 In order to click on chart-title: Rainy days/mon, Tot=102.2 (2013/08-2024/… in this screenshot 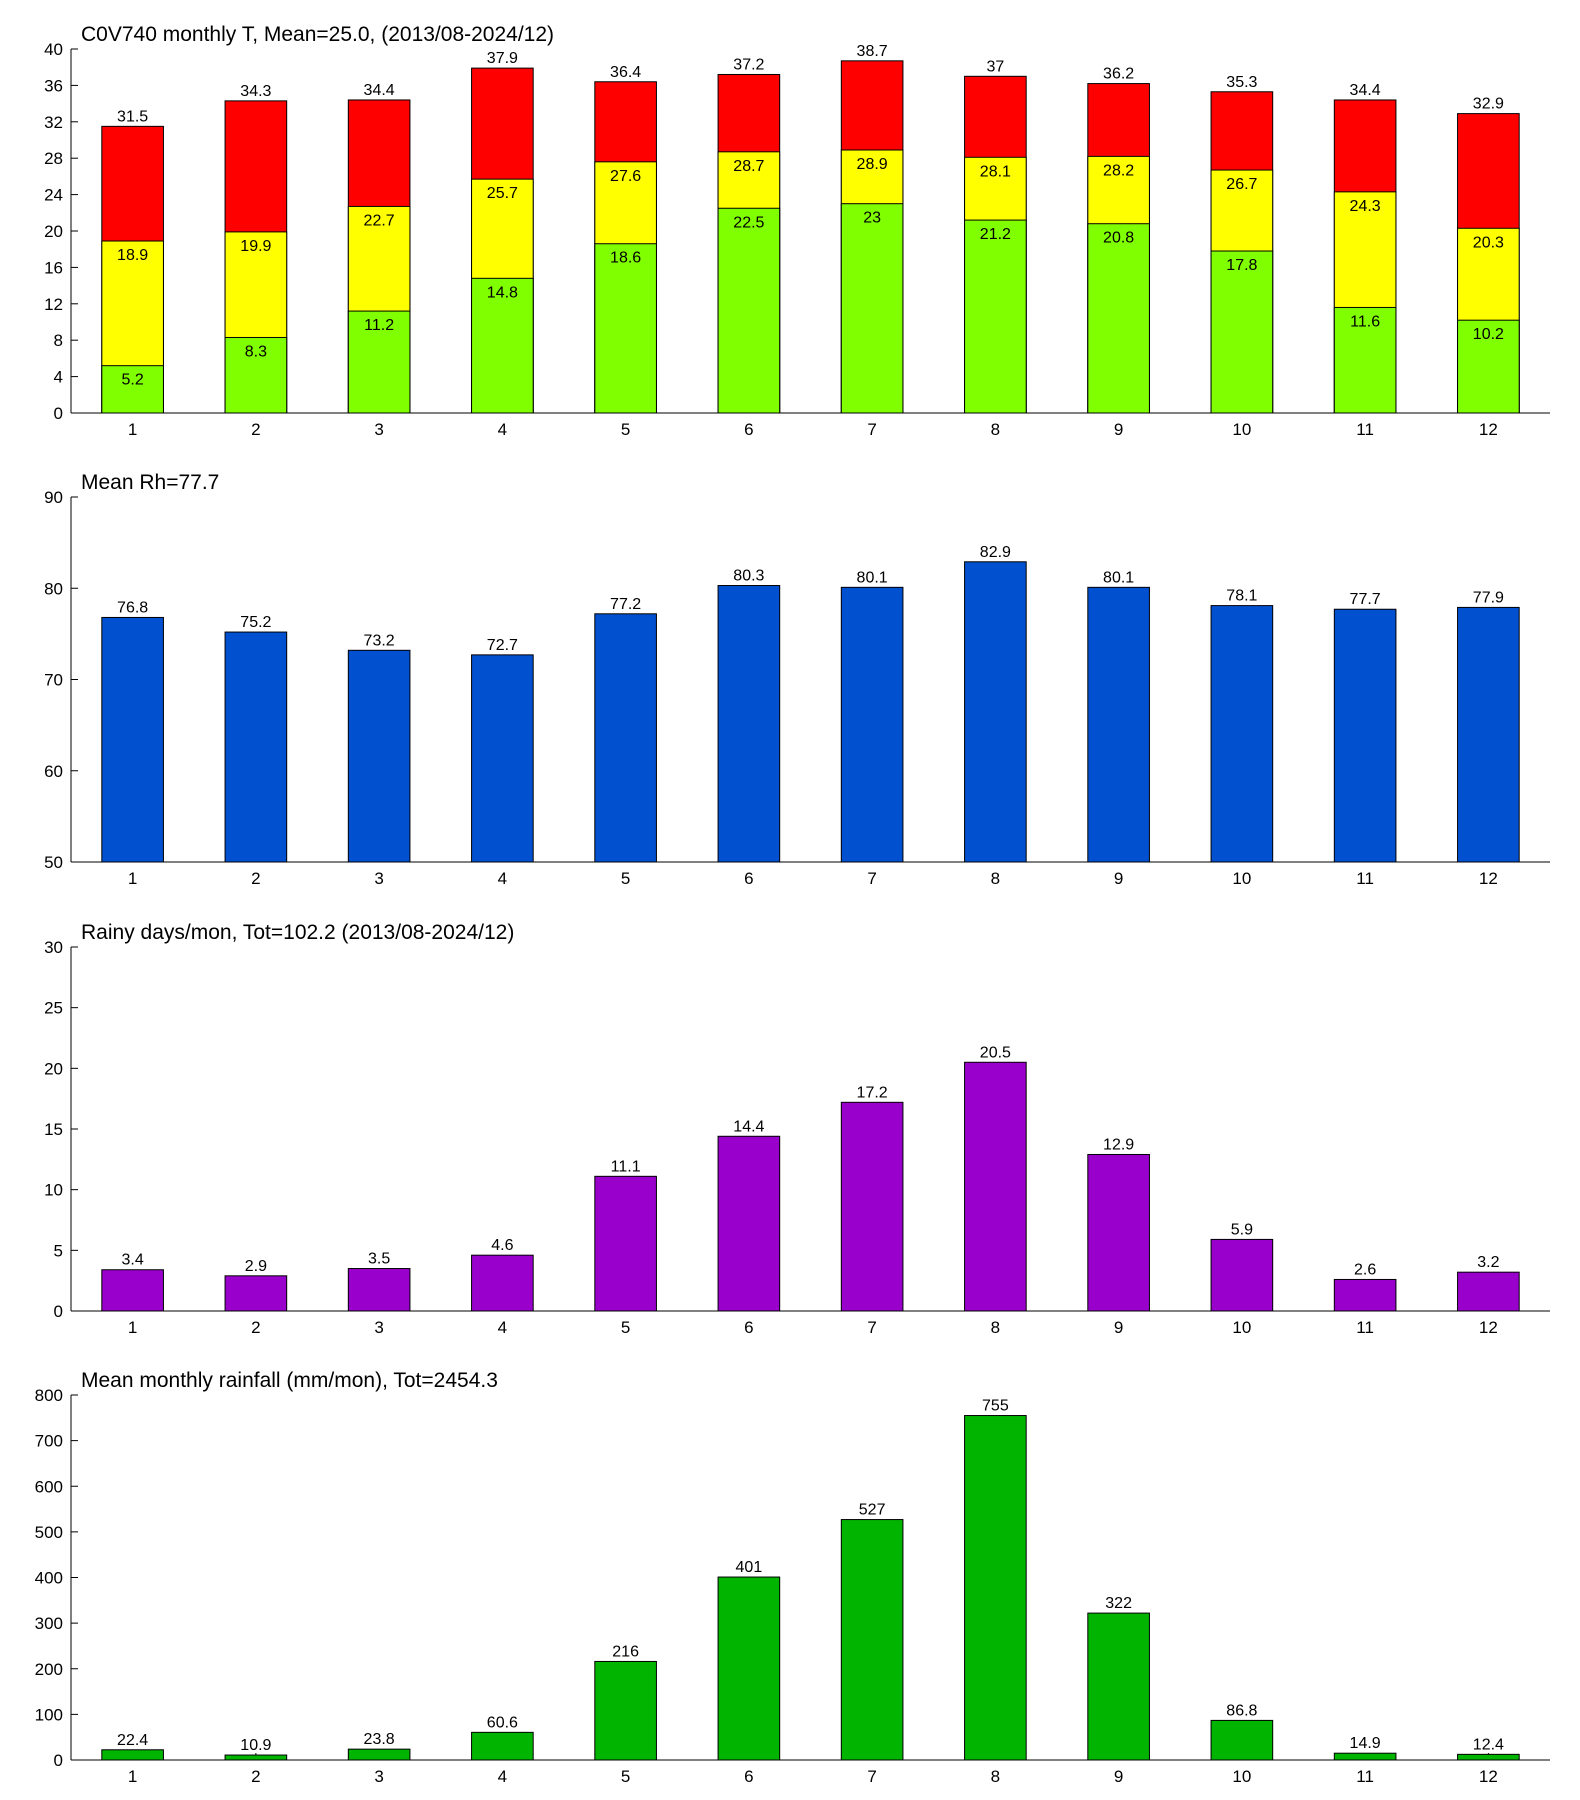, I will do `click(297, 932)`.